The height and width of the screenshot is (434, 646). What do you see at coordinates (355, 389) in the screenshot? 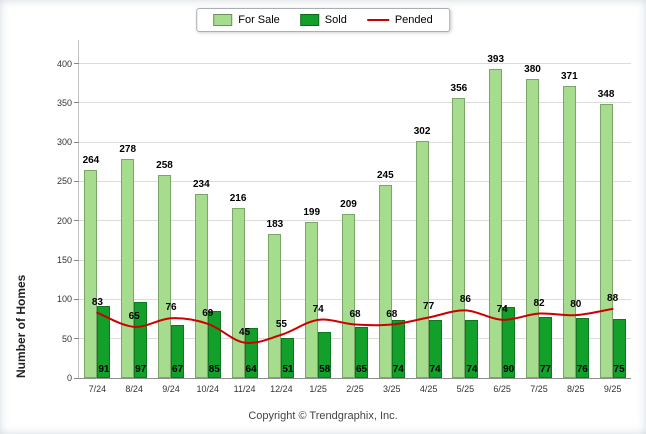
I see `x-axis-label: 2/25` at bounding box center [355, 389].